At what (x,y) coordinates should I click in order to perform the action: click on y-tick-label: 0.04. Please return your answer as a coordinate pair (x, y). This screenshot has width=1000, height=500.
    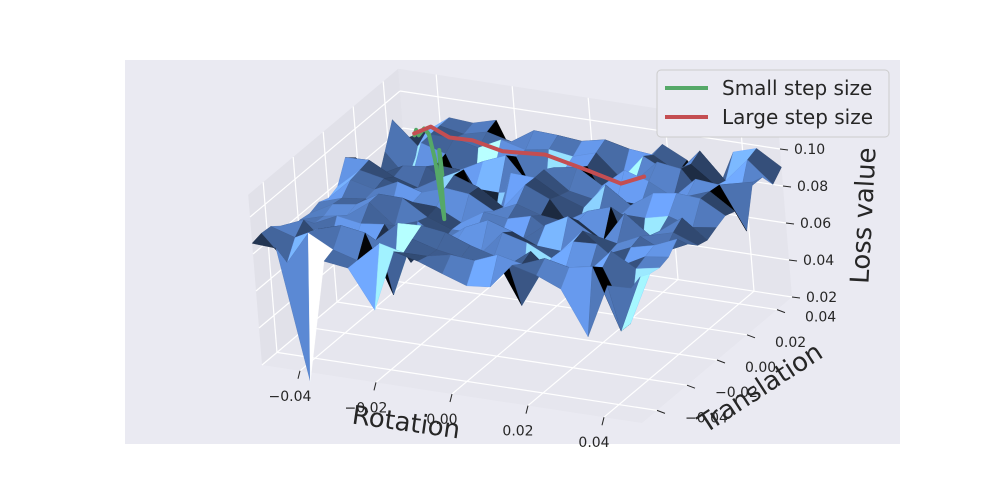
    Looking at the image, I should click on (820, 318).